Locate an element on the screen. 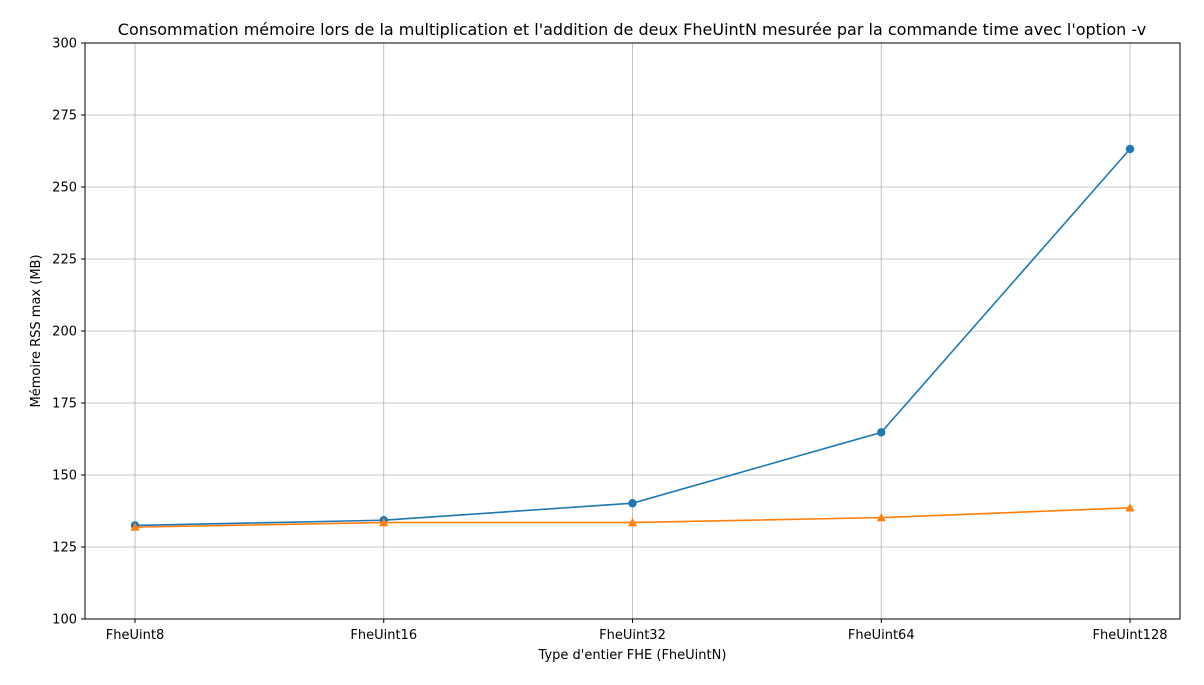  x-tick-label: FheUint8 is located at coordinates (135, 635).